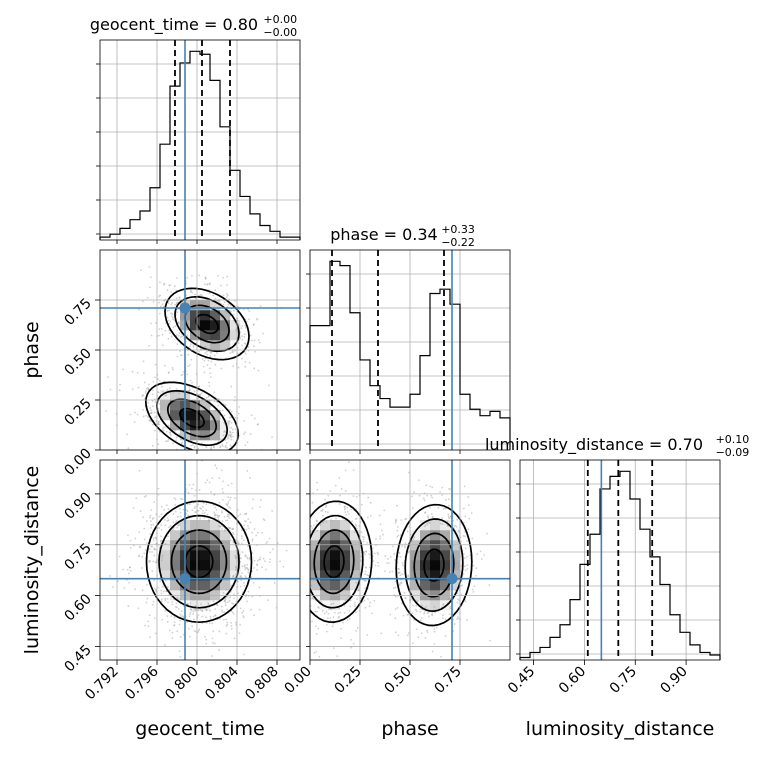 Image resolution: width=760 pixels, height=760 pixels. What do you see at coordinates (452, 579) in the screenshot?
I see `pair-phase-luminosity_distance-truth-marker` at bounding box center [452, 579].